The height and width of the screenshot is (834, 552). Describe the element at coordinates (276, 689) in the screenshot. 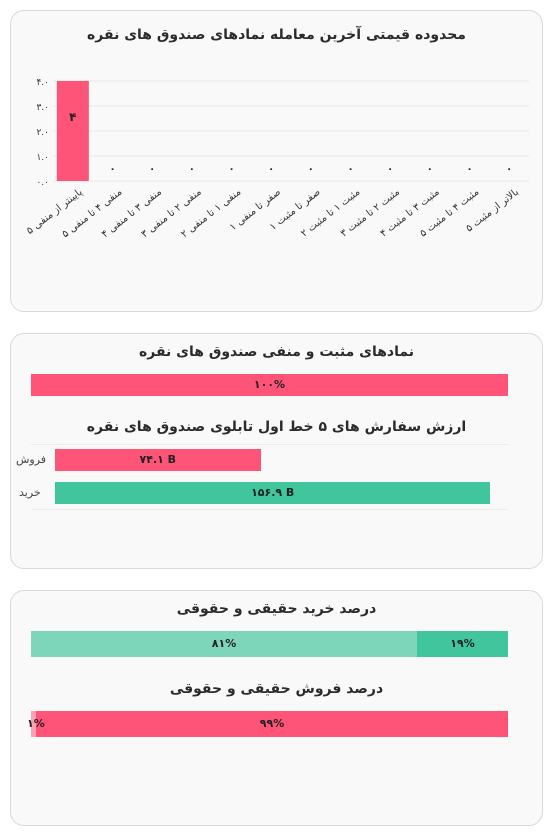

I see `real-legal-sell-title: درصد فروش حقیقی و حقوقی` at that location.